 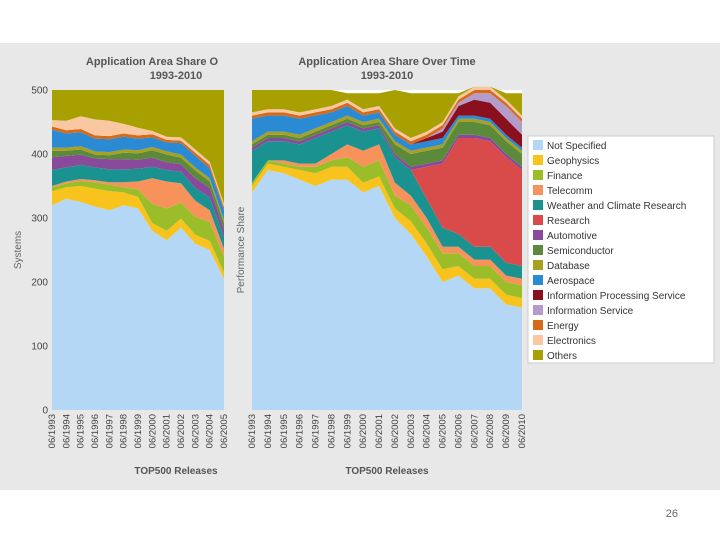 I want to click on legend-item-finance: Finance, so click(x=558, y=176).